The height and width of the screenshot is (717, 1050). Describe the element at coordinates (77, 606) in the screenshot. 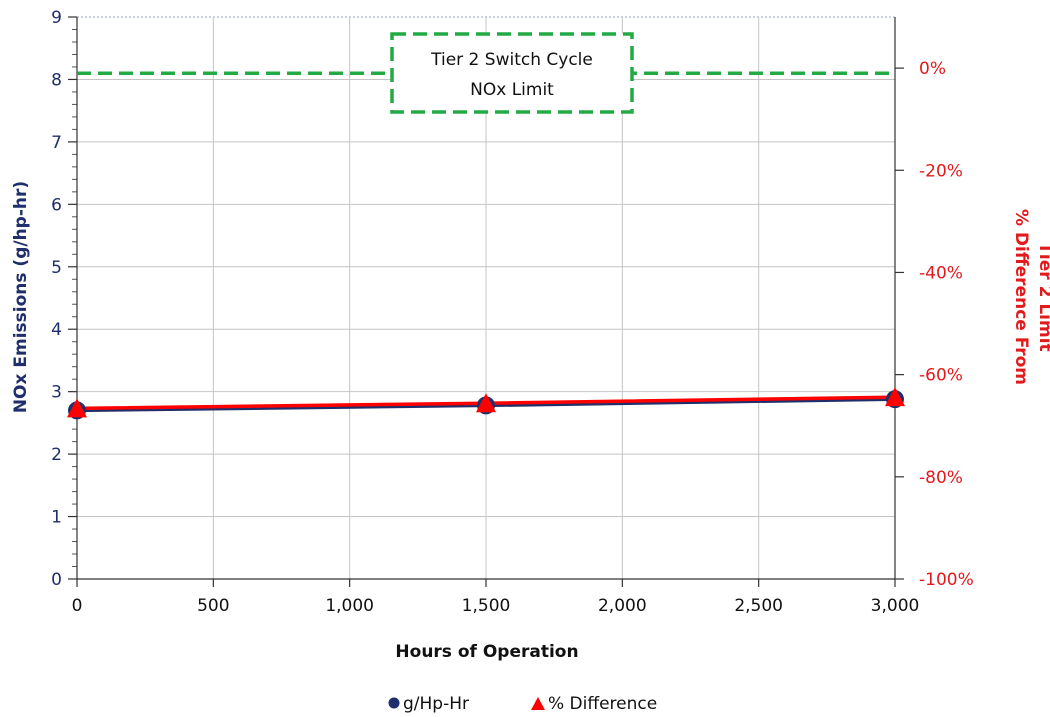

I see `x-tick-label: 0` at that location.